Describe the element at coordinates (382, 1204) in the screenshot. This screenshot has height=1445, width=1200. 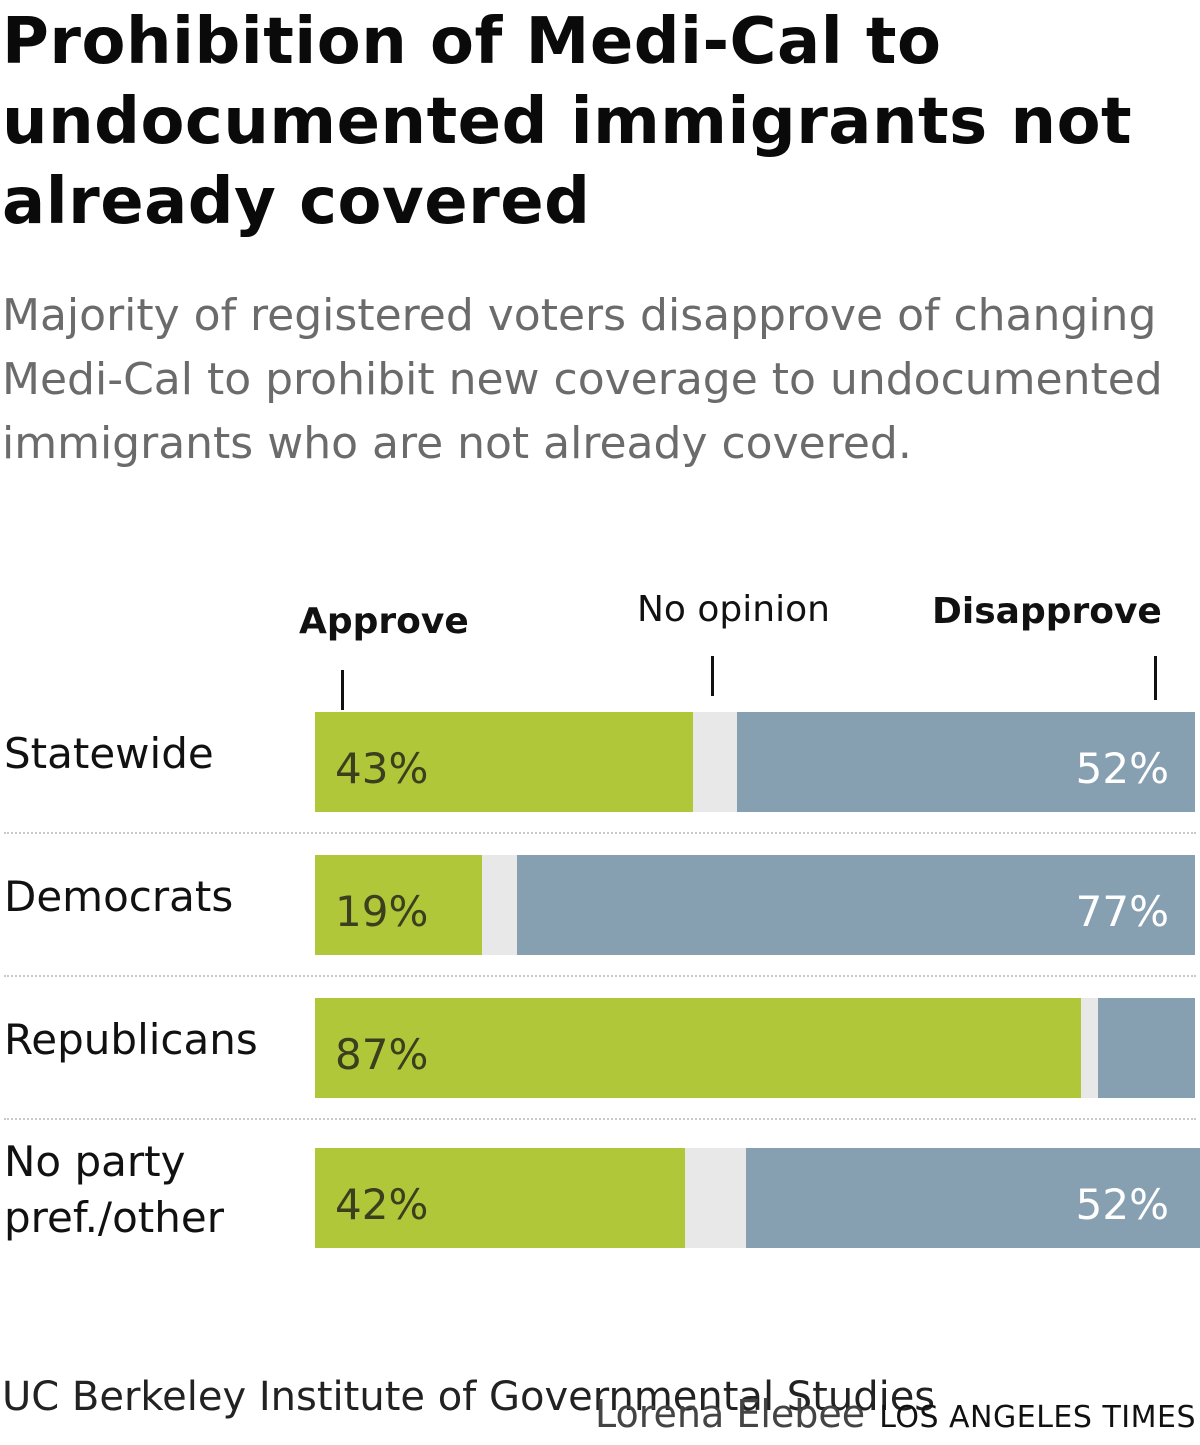
I see `value-label-approve: 42%` at that location.